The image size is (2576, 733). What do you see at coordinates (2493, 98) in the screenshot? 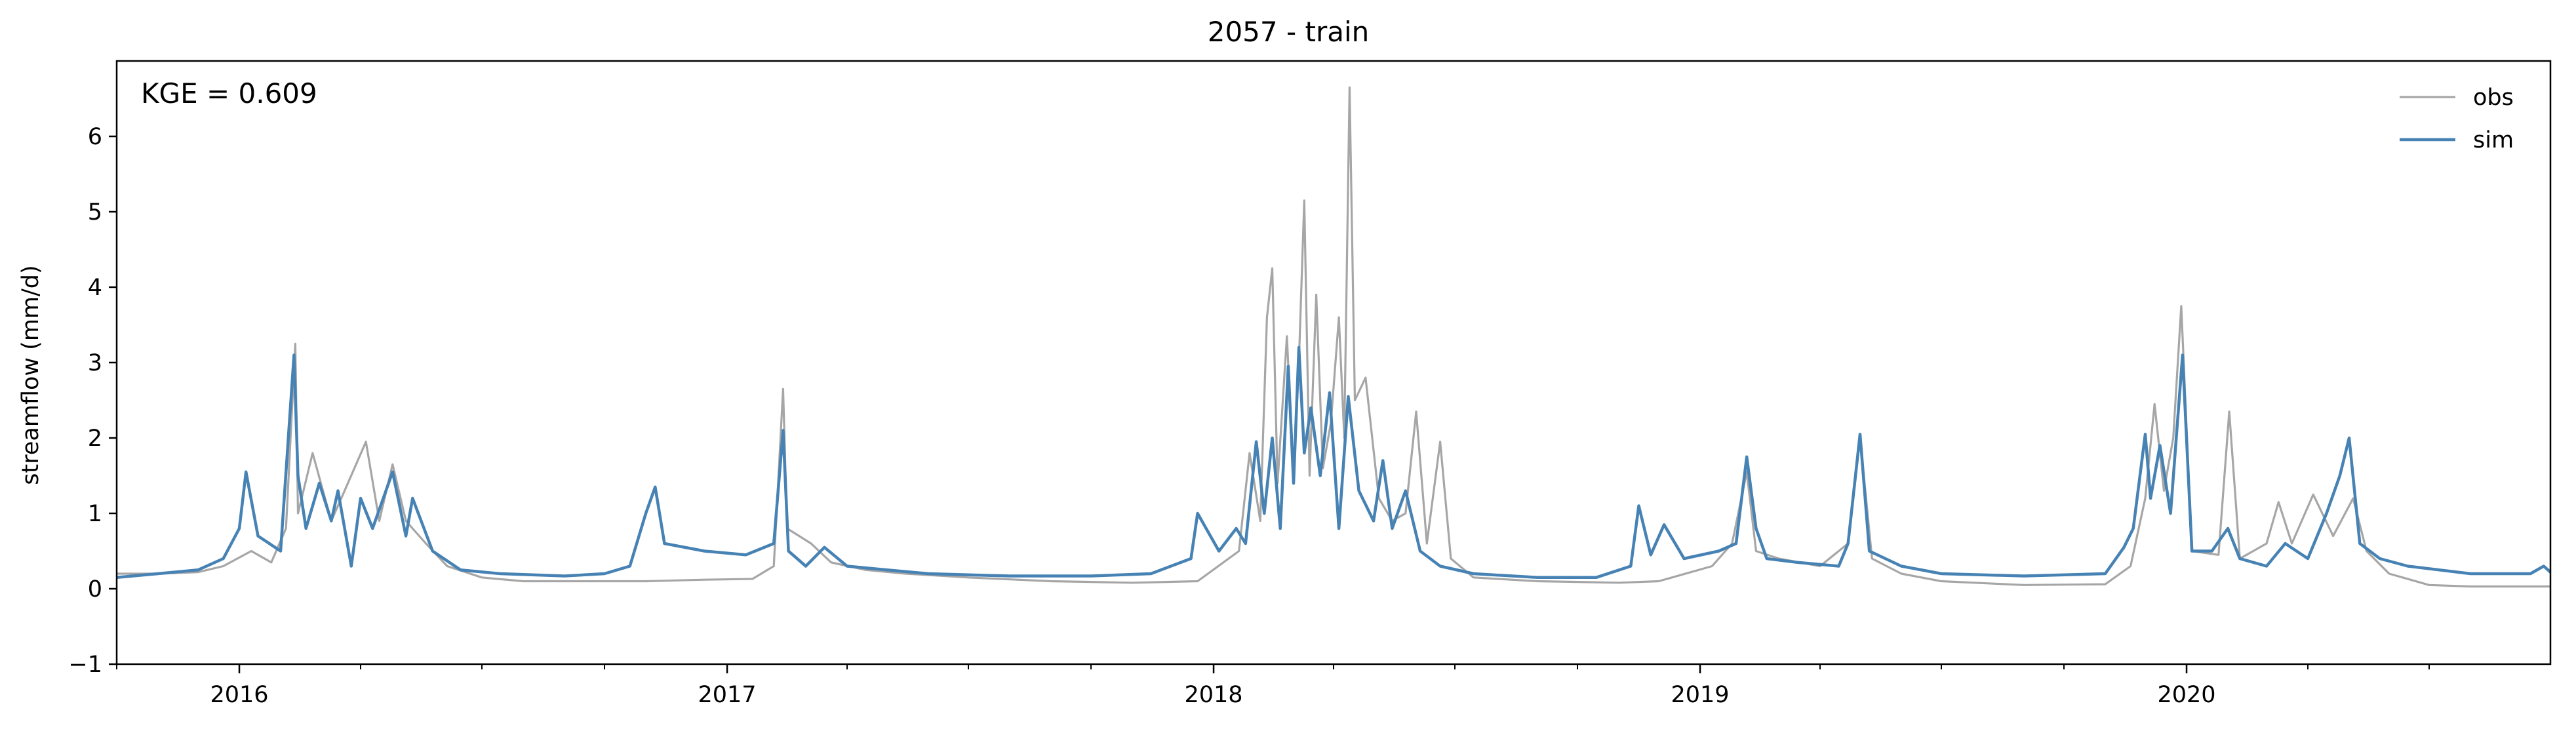
I see `legend-label-obs: obs` at bounding box center [2493, 98].